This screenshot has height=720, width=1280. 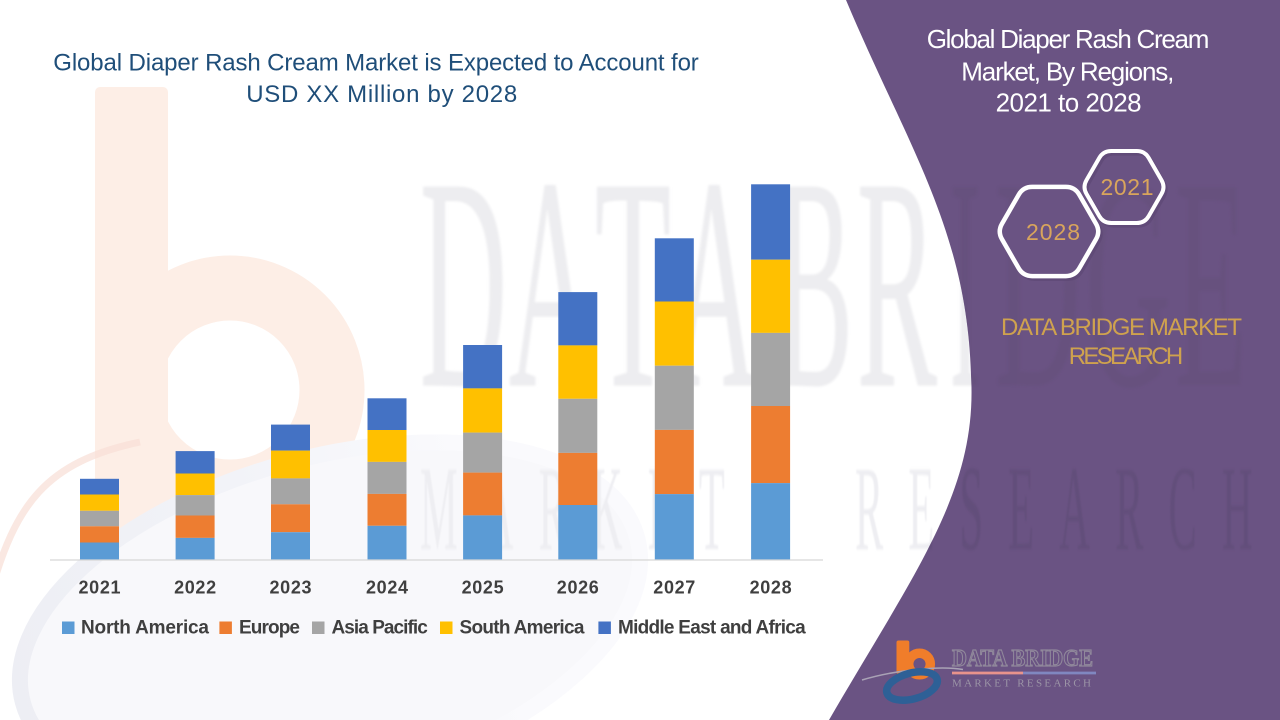 I want to click on svg-text: USD XX Million by 2028, so click(x=381, y=94).